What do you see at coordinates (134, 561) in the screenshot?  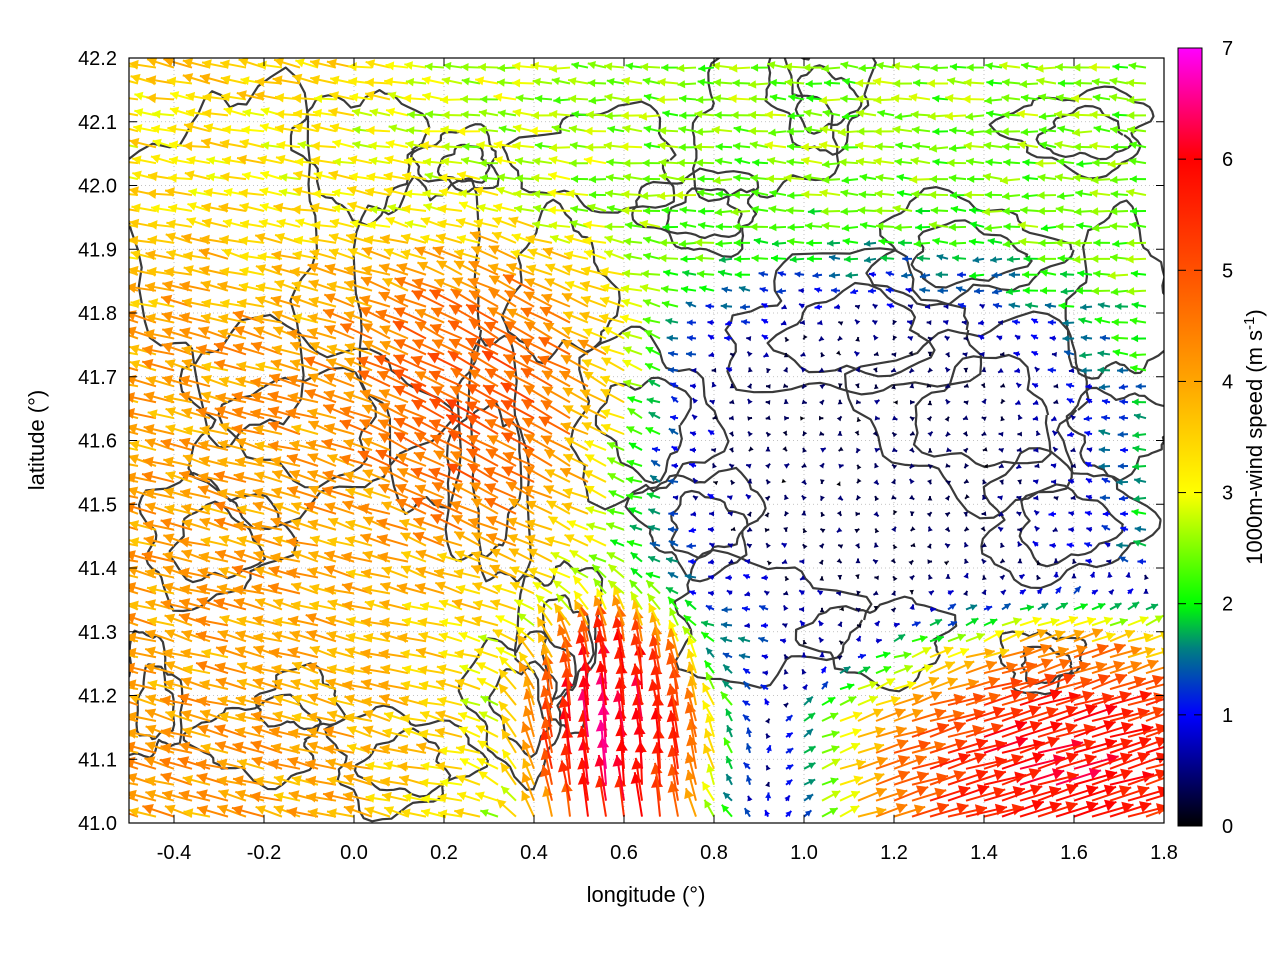 I see `wind-vector-shaft` at bounding box center [134, 561].